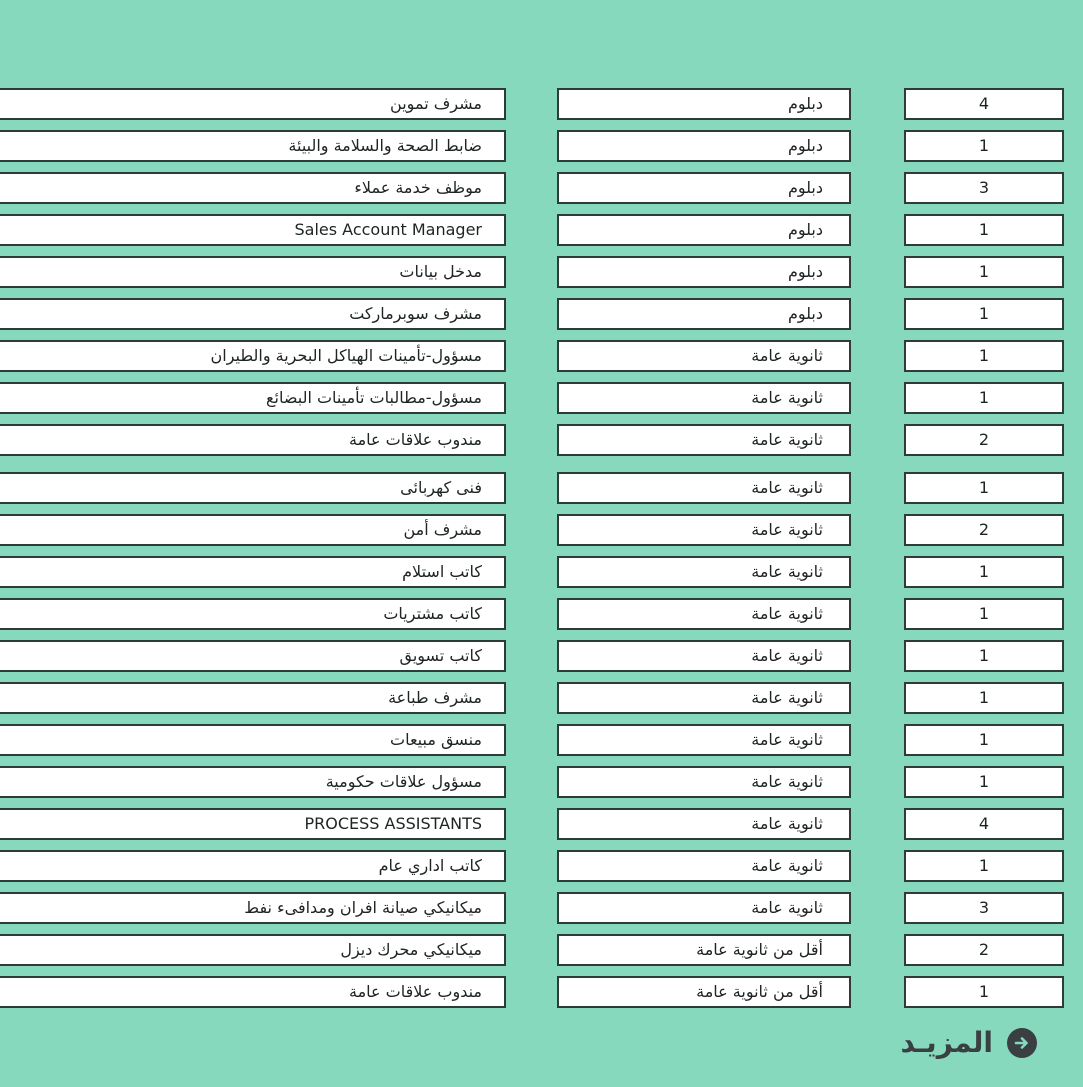 Image resolution: width=1083 pixels, height=1087 pixels. I want to click on job-title-cell: ميكانيكي صيانة افران ومدافىء نفط, so click(253, 908).